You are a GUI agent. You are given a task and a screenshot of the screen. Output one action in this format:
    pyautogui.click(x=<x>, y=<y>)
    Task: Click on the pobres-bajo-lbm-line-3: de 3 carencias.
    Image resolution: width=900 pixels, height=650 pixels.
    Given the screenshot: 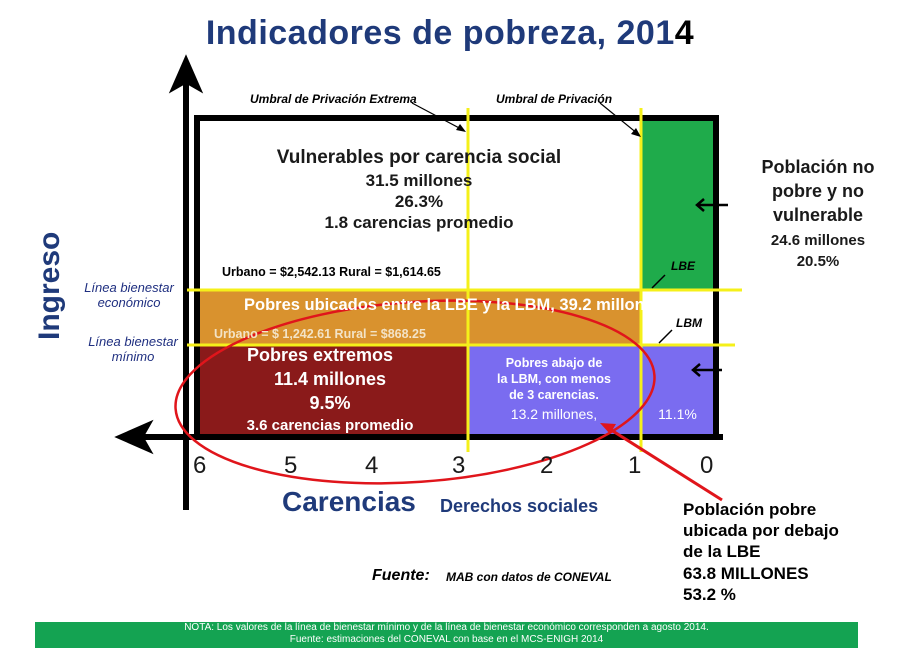 What is the action you would take?
    pyautogui.click(x=554, y=395)
    